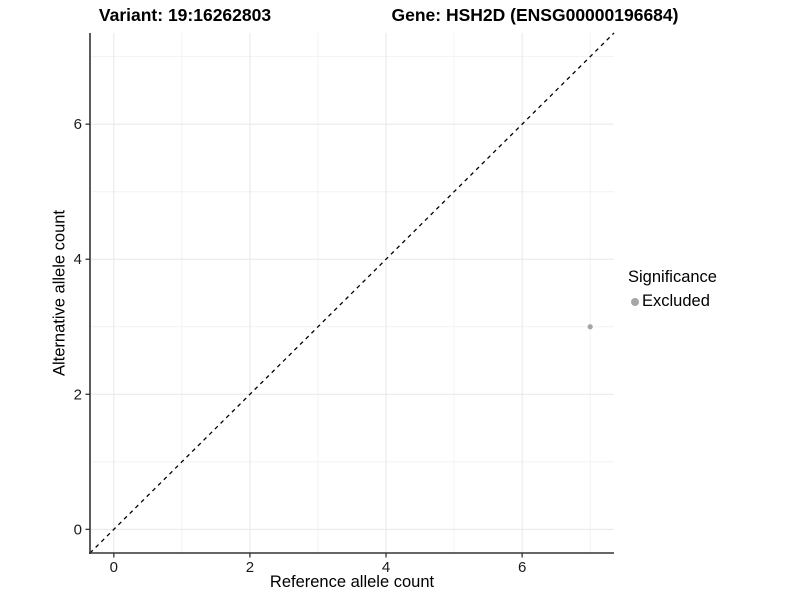 This screenshot has height=600, width=800. What do you see at coordinates (635, 301) in the screenshot?
I see `legend-key-dot-icon` at bounding box center [635, 301].